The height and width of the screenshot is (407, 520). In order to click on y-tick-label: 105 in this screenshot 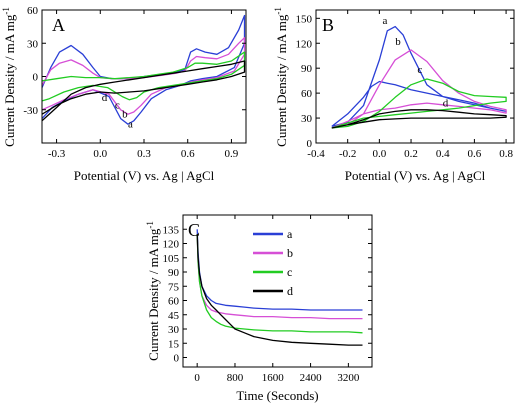, I will do `click(171, 259)`.